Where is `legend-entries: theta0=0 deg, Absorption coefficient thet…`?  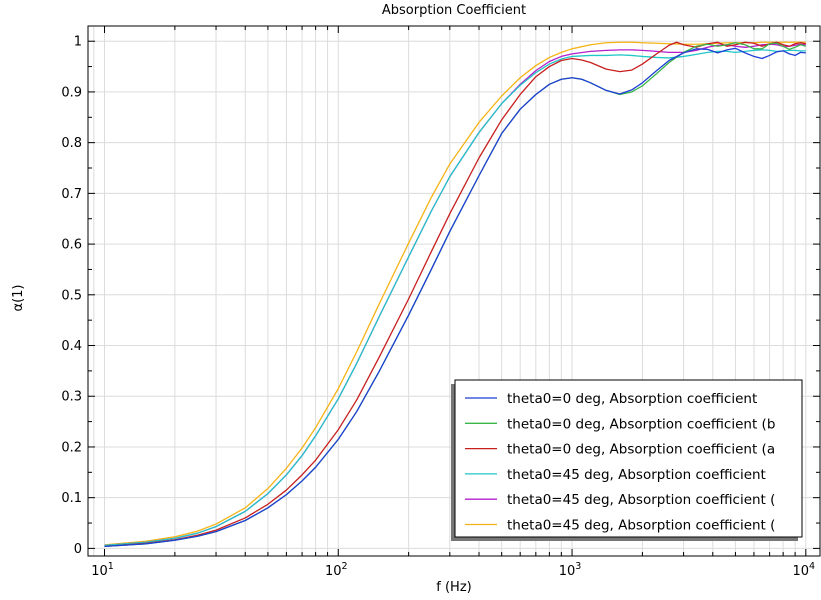 legend-entries: theta0=0 deg, Absorption coefficient thet… is located at coordinates (620, 462).